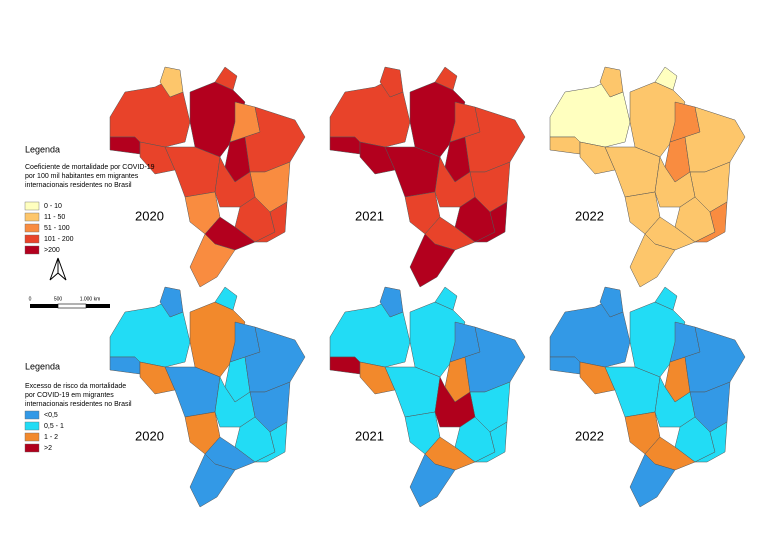 Image resolution: width=779 pixels, height=550 pixels. I want to click on legend-description: por 100 mil habitantes em migrantes, so click(82, 176).